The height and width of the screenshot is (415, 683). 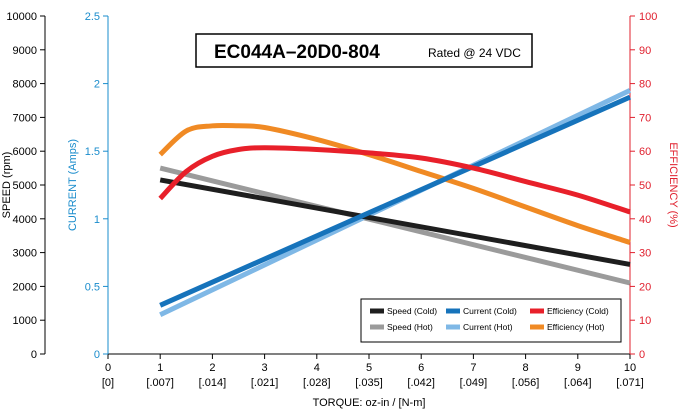 What do you see at coordinates (645, 321) in the screenshot?
I see `efficiency-tick-label: 10` at bounding box center [645, 321].